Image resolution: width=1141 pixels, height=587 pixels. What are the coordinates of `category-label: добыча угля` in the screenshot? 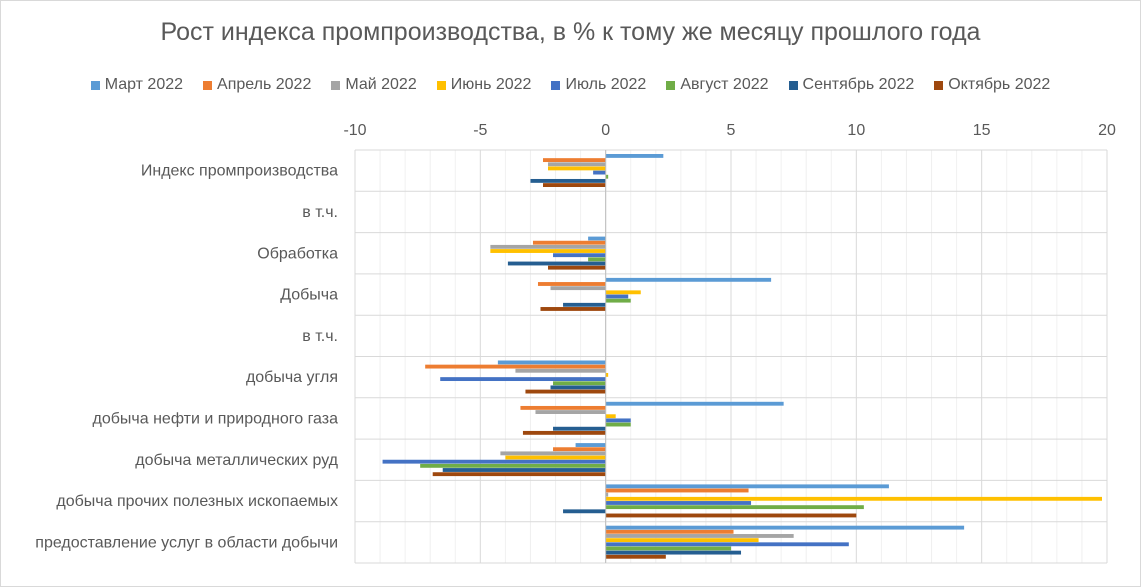 It's located at (292, 377).